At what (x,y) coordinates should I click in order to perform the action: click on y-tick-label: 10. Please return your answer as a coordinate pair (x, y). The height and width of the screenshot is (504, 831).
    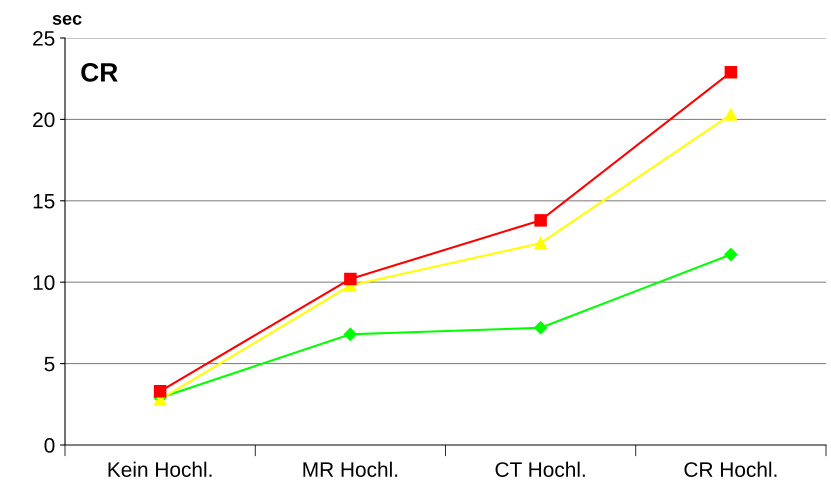
    Looking at the image, I should click on (44, 282).